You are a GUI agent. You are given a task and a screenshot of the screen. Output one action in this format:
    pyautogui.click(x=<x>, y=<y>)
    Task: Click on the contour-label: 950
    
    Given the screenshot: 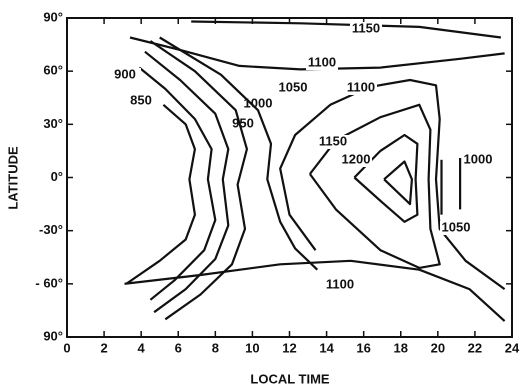 What is the action you would take?
    pyautogui.click(x=243, y=122)
    